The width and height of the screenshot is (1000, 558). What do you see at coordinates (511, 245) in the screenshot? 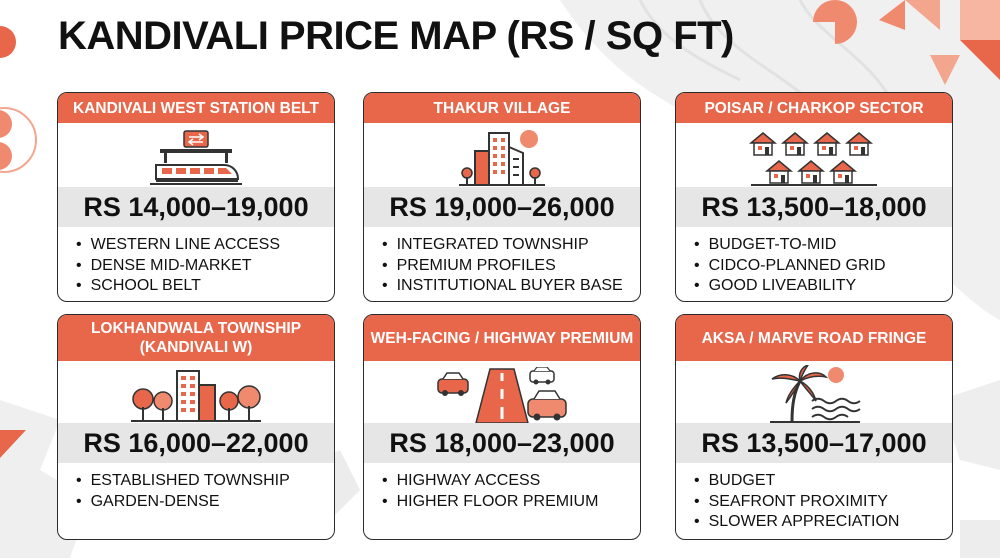
I see `list-item: INTEGRATED TOWNSHIP` at bounding box center [511, 245].